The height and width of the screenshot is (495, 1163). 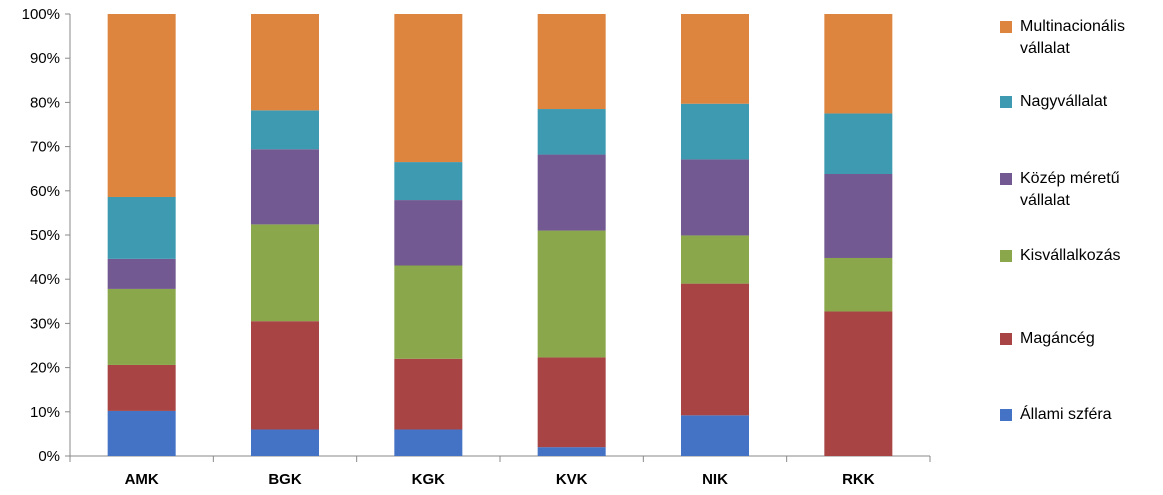 I want to click on legend-item: Magáncég, so click(x=1080, y=339).